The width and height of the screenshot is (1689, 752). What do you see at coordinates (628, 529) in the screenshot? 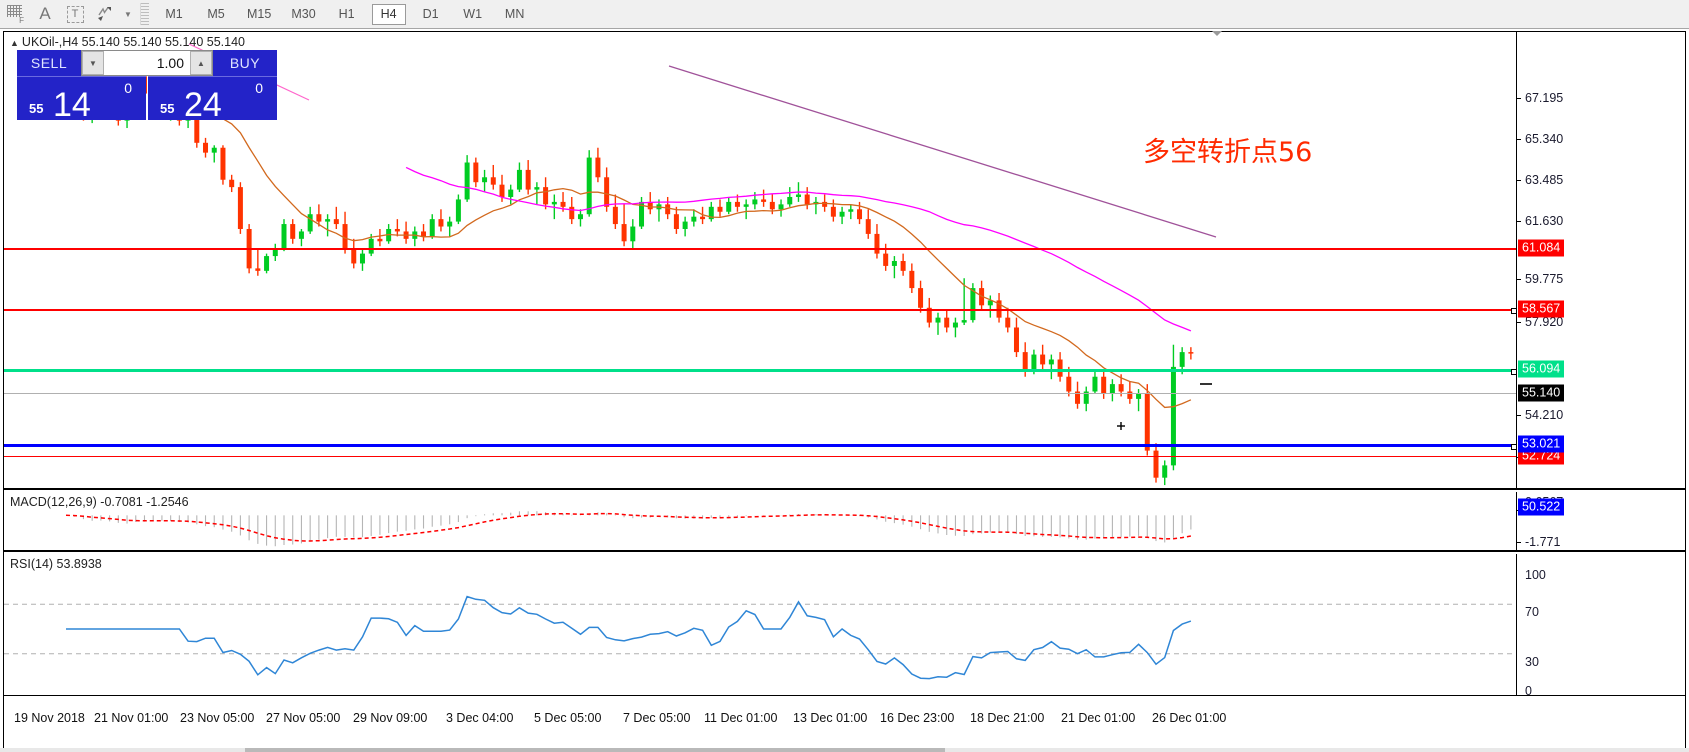
I see `macd-series` at bounding box center [628, 529].